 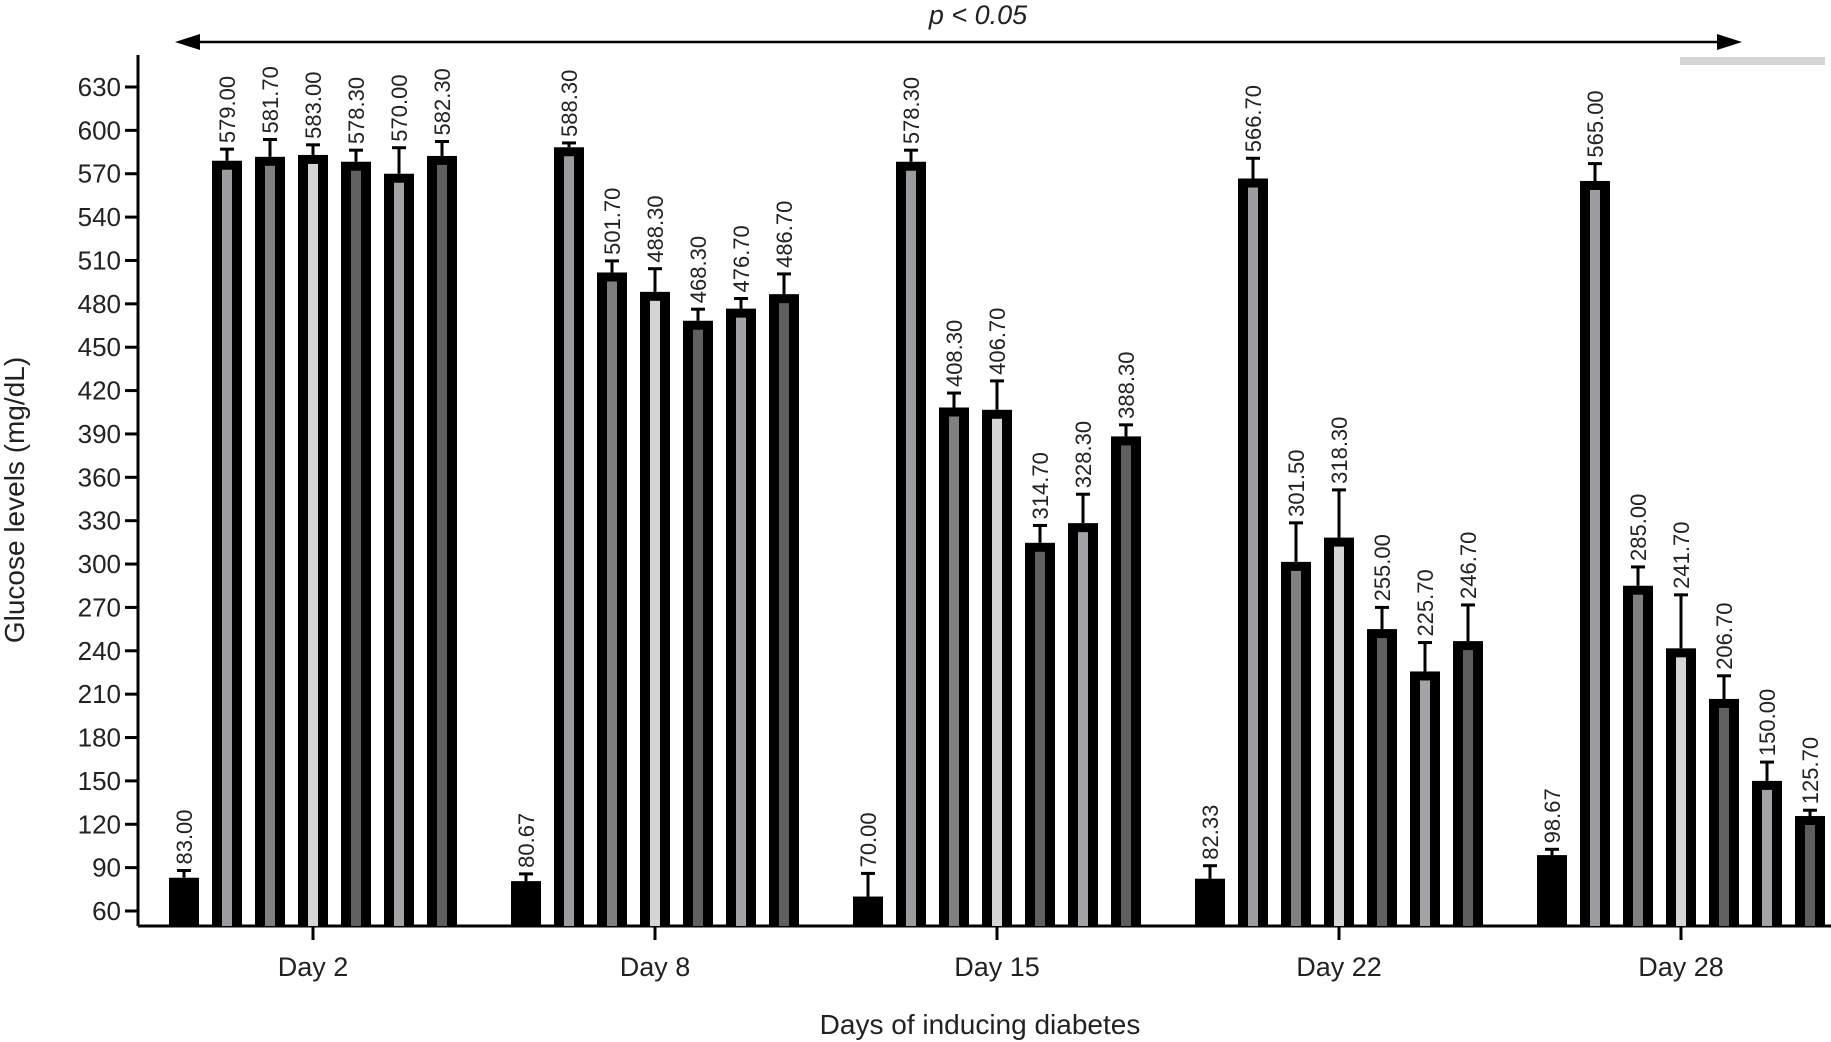 I want to click on x-tick-label: Day 15, so click(x=997, y=967).